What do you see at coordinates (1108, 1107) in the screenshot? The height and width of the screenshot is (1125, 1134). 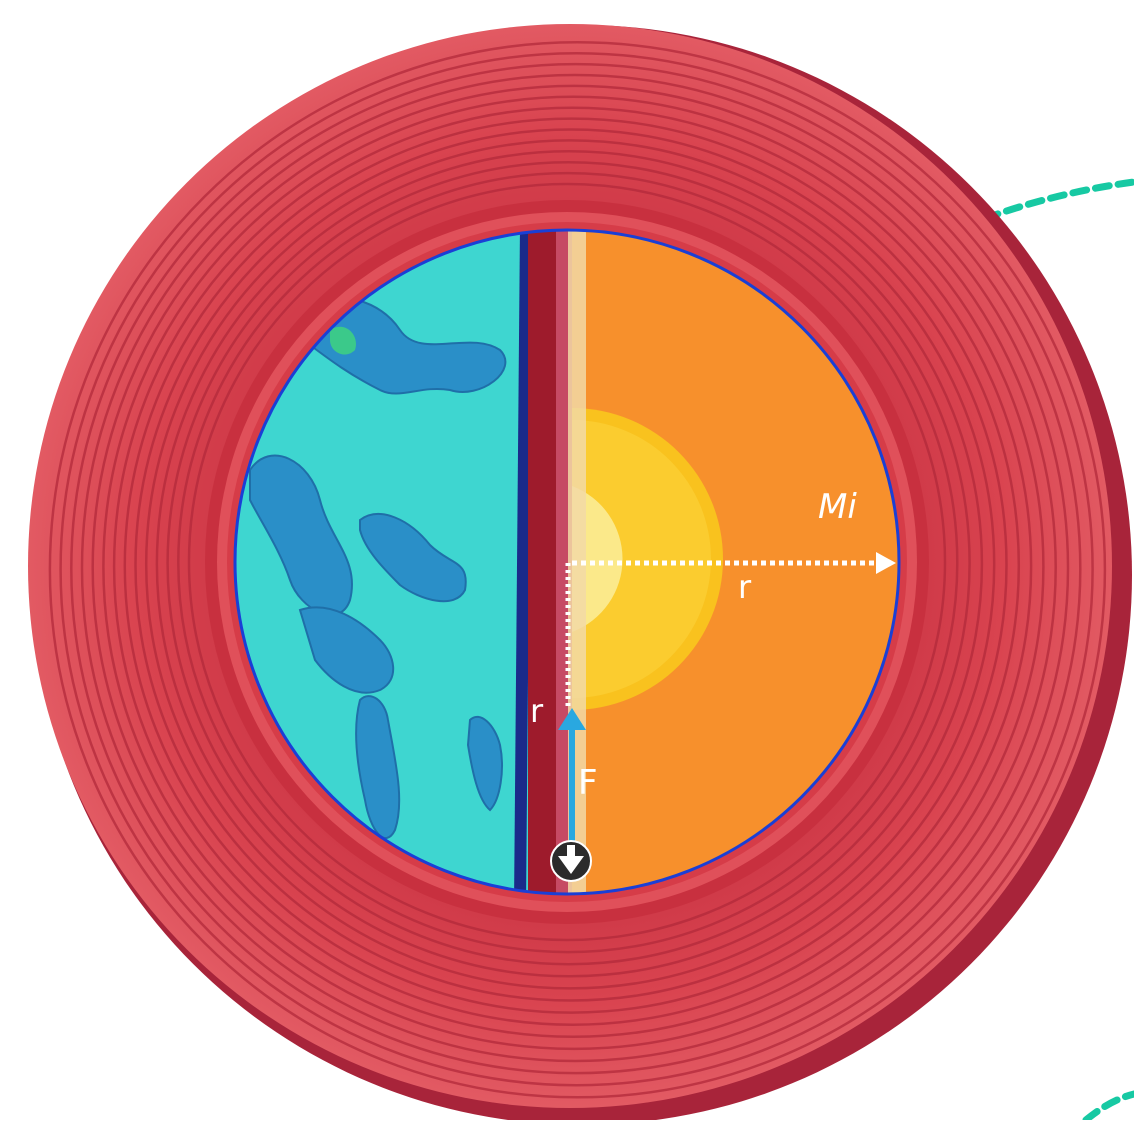 I see `orbit-dashed-path-bottom` at bounding box center [1108, 1107].